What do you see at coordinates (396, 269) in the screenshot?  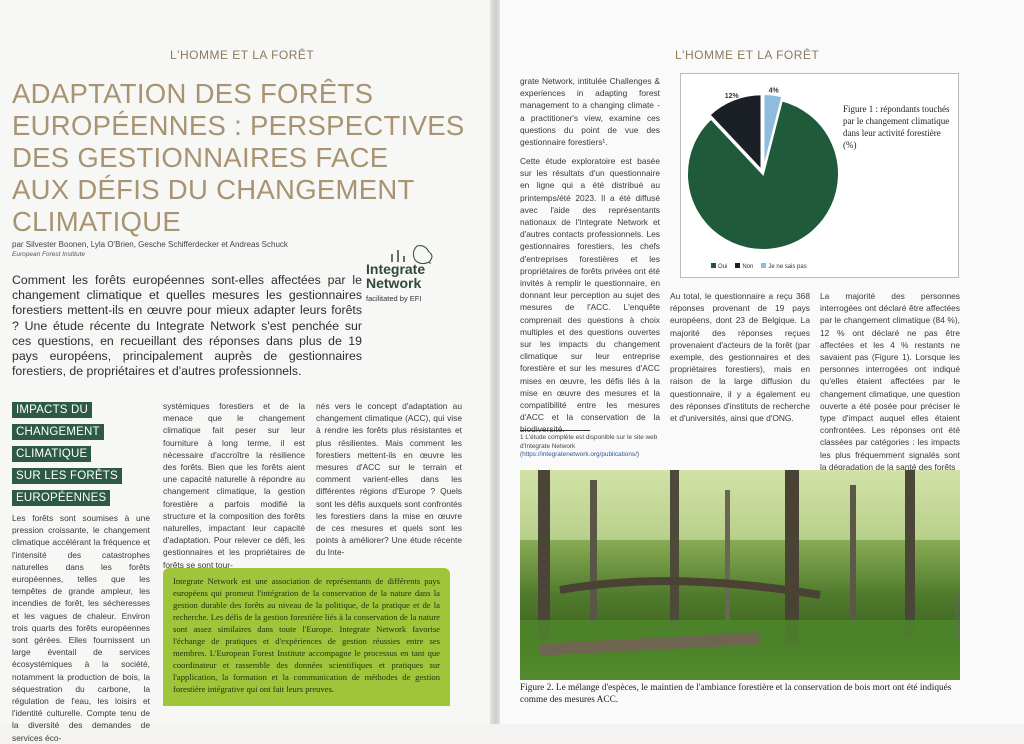 I see `logo-line1: Integrate` at bounding box center [396, 269].